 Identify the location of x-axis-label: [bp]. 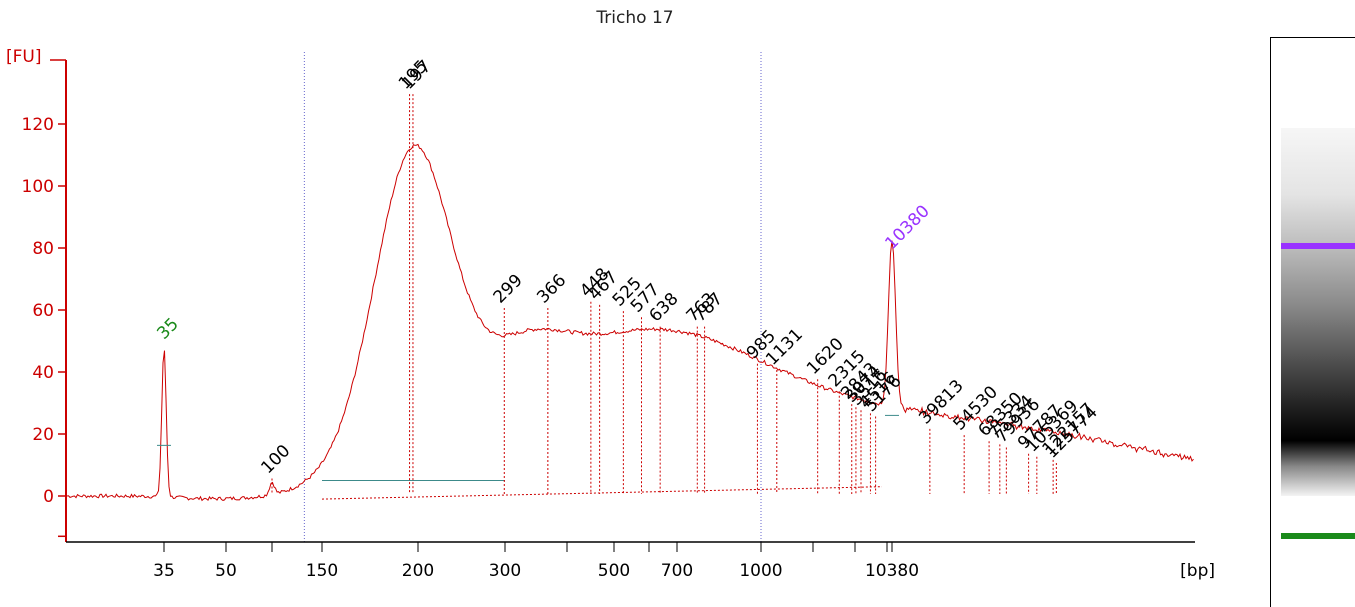
(1197, 571).